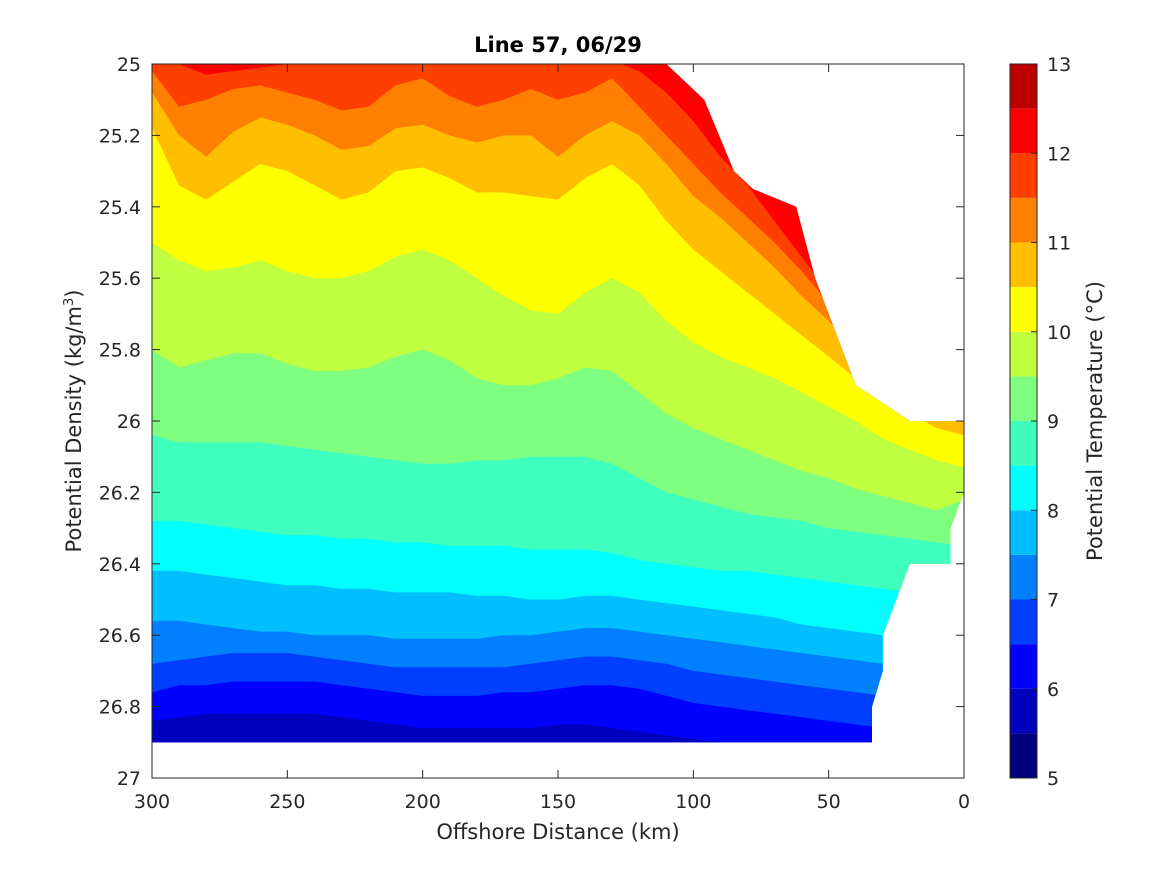 This screenshot has width=1167, height=875. I want to click on y-axis-title-main: Potential Density (kg/m, so click(74, 429).